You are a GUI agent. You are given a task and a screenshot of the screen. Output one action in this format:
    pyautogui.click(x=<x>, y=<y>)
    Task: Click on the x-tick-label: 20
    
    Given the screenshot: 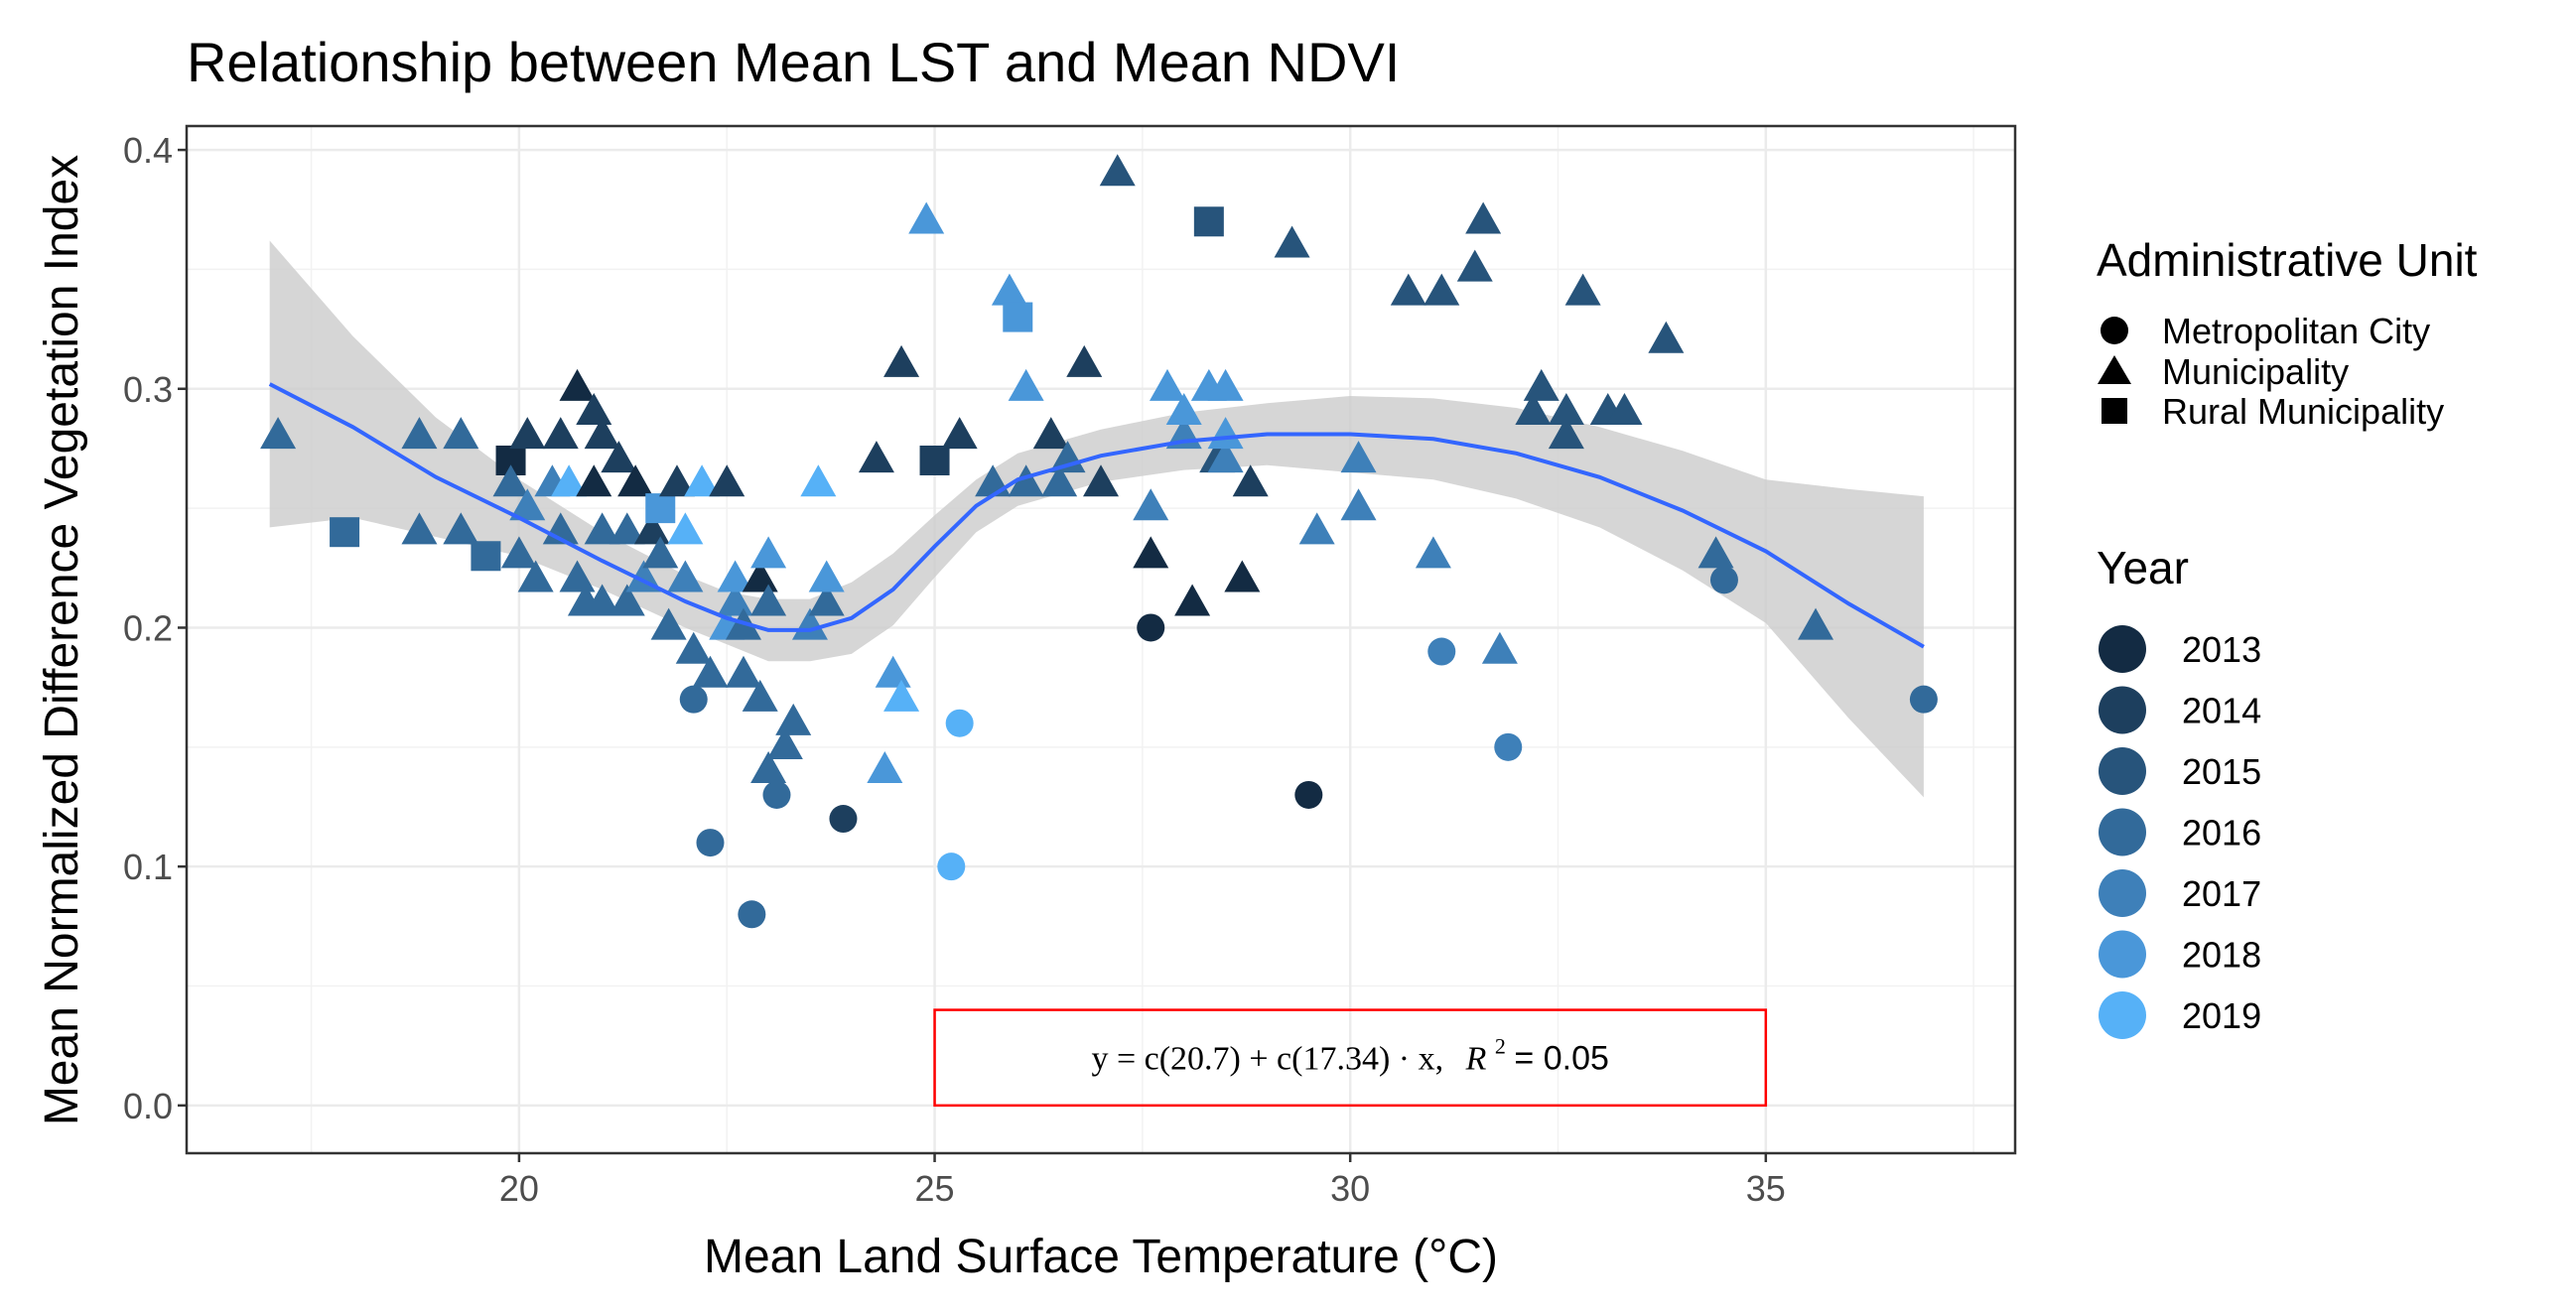 What is the action you would take?
    pyautogui.click(x=519, y=1188)
    